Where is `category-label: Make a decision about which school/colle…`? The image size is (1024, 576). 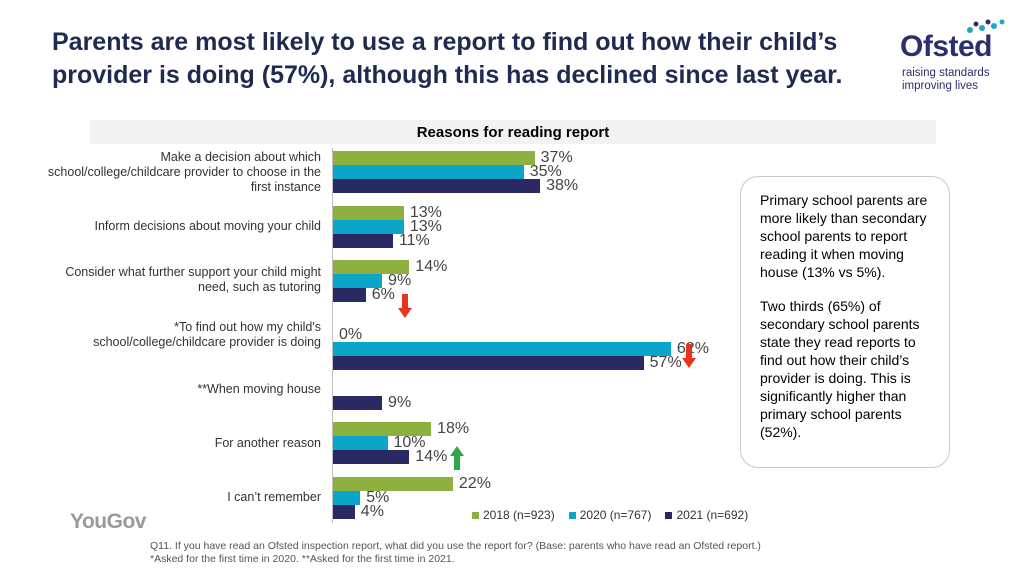 category-label: Make a decision about which school/colle… is located at coordinates (184, 172).